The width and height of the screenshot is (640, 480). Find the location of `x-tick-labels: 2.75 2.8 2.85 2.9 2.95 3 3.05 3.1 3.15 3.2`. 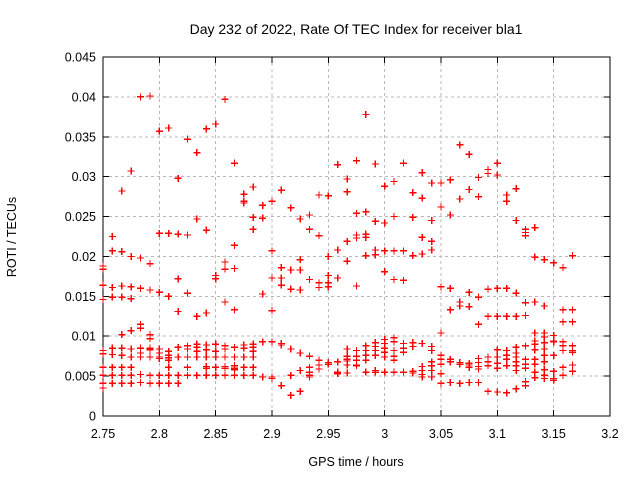

x-tick-labels: 2.75 2.8 2.85 2.9 2.95 3 3.05 3.1 3.15 3.2 is located at coordinates (355, 434).